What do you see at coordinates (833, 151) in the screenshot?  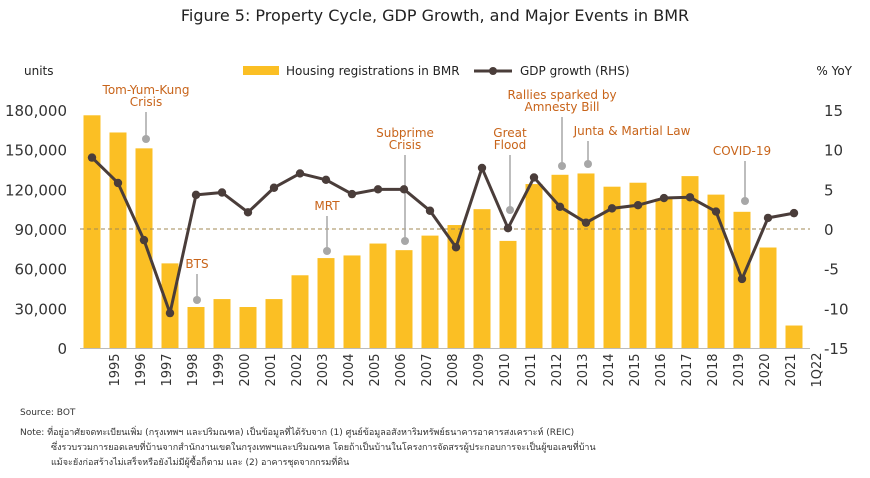 I see `right-tick-label: 10` at bounding box center [833, 151].